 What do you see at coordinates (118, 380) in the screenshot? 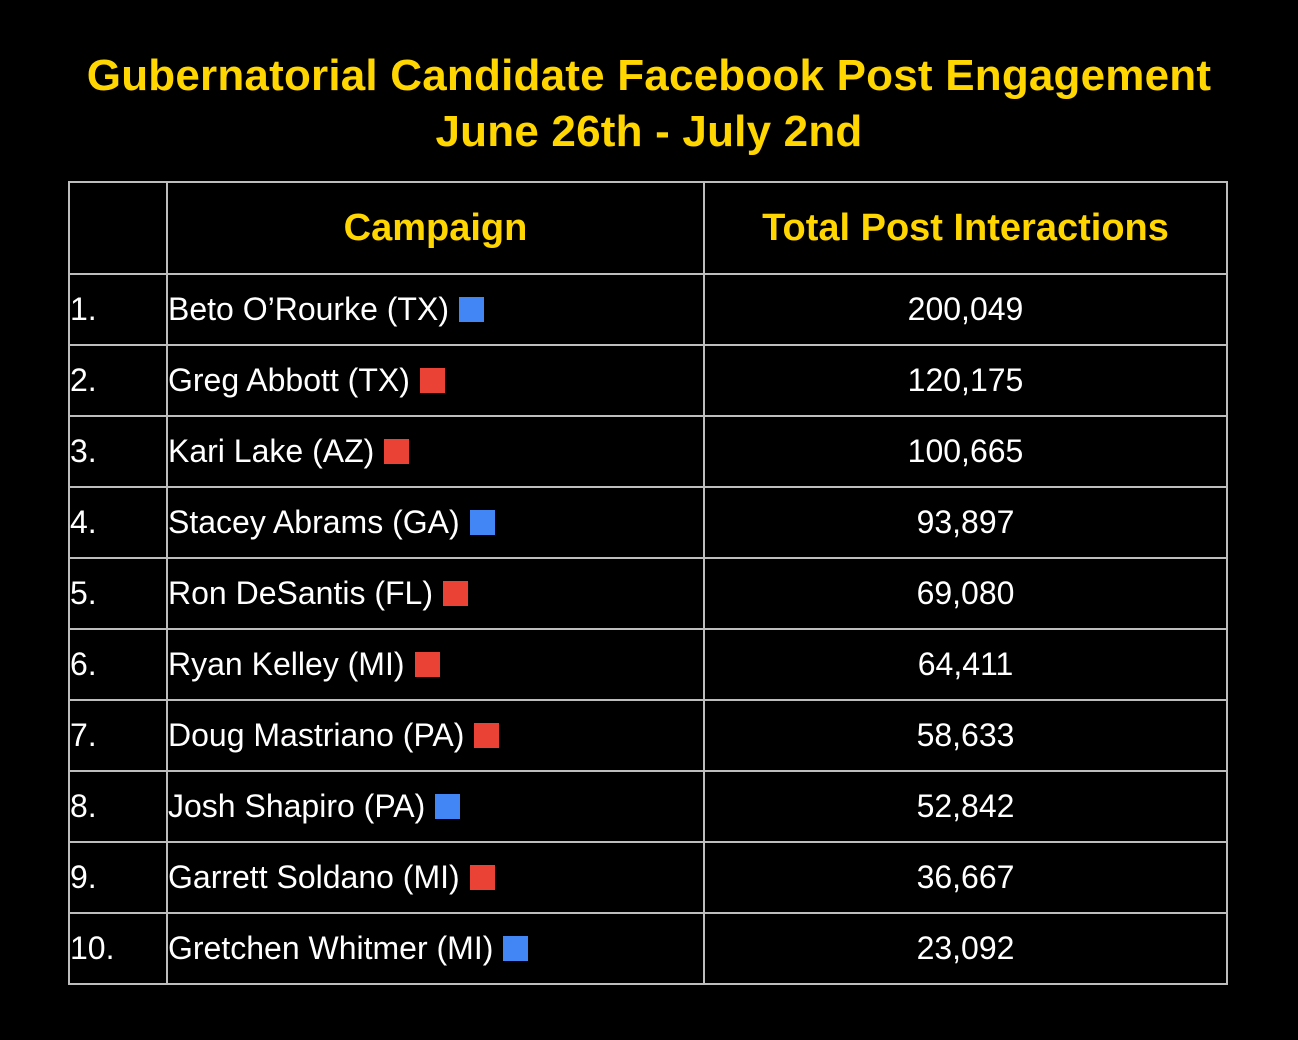
I see `rank-cell: 2.` at bounding box center [118, 380].